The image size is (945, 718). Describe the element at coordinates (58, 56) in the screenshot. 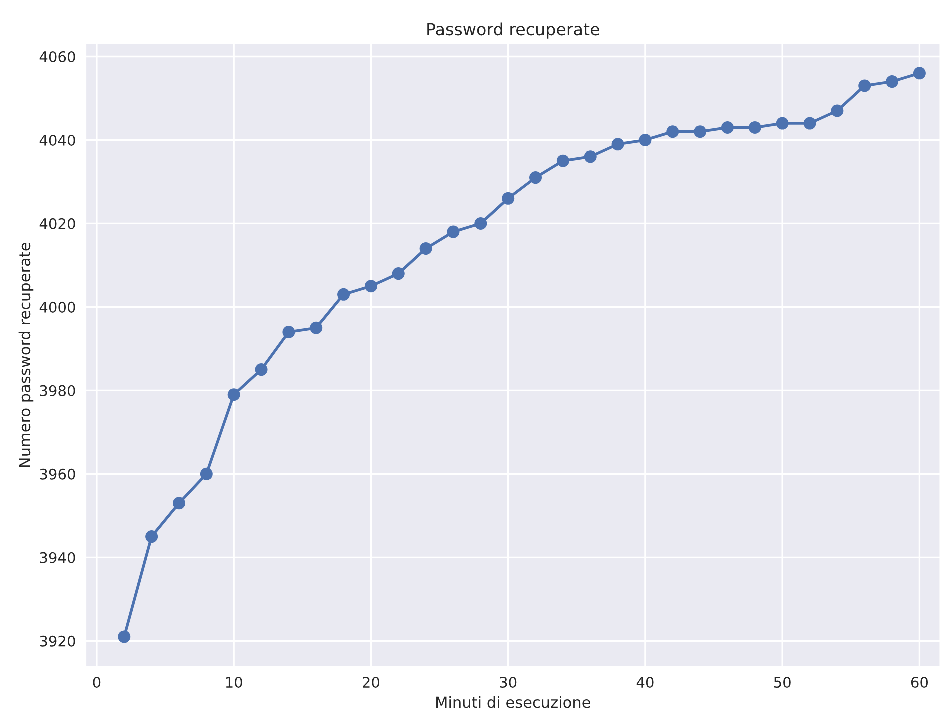

I see `y-tick-label: 4060` at that location.